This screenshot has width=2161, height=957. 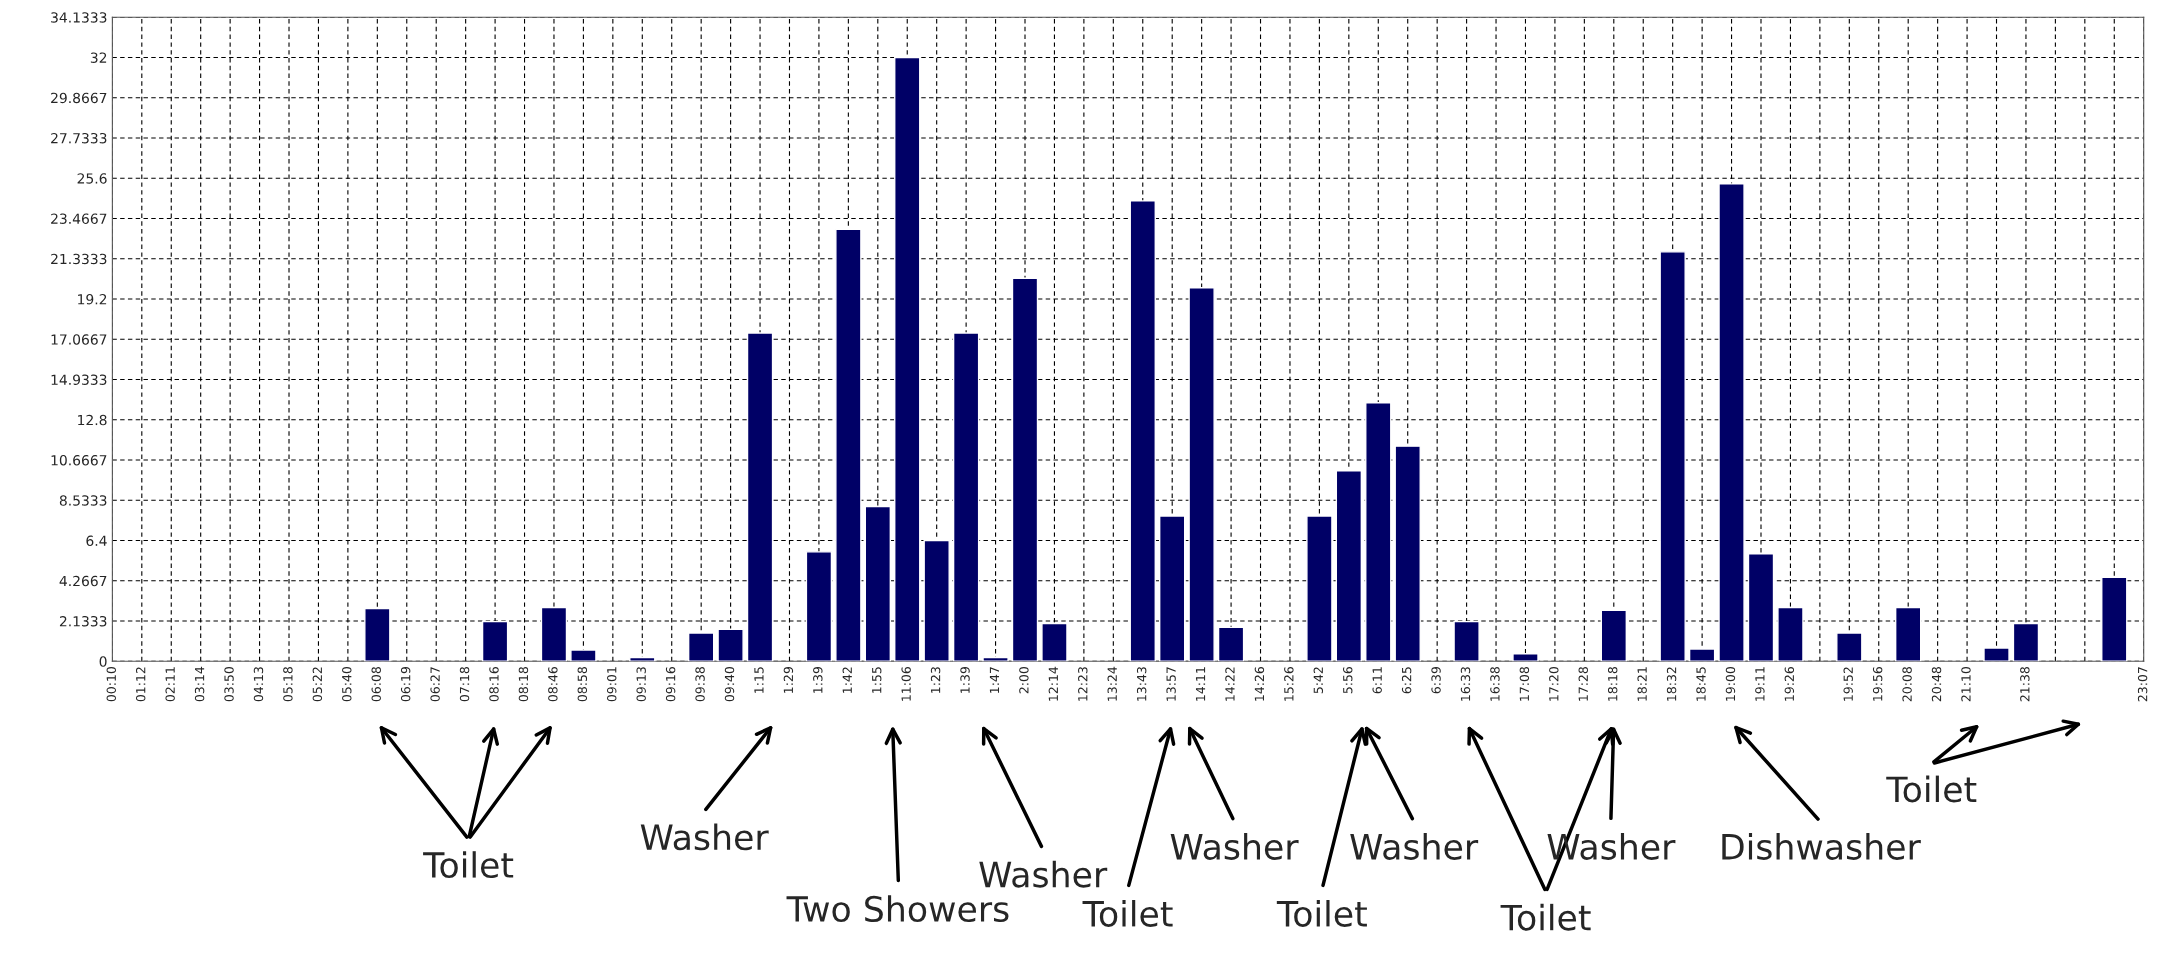 I want to click on y-tick-label: 21.3333, so click(x=79, y=259).